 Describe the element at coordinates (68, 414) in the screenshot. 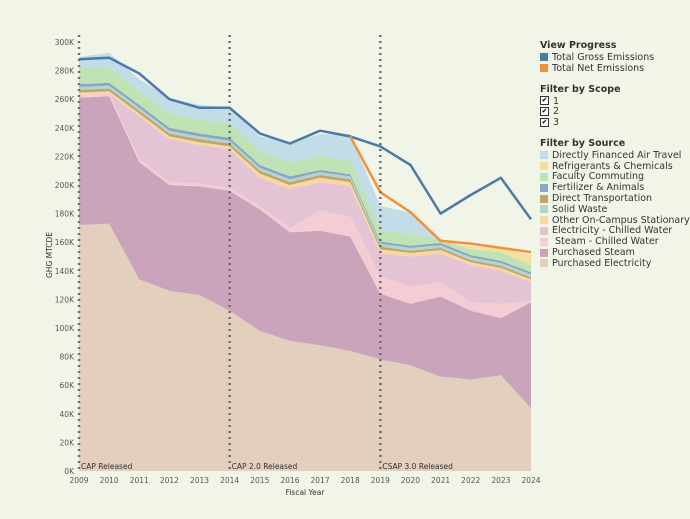

I see `y-tick-label: 40K` at that location.